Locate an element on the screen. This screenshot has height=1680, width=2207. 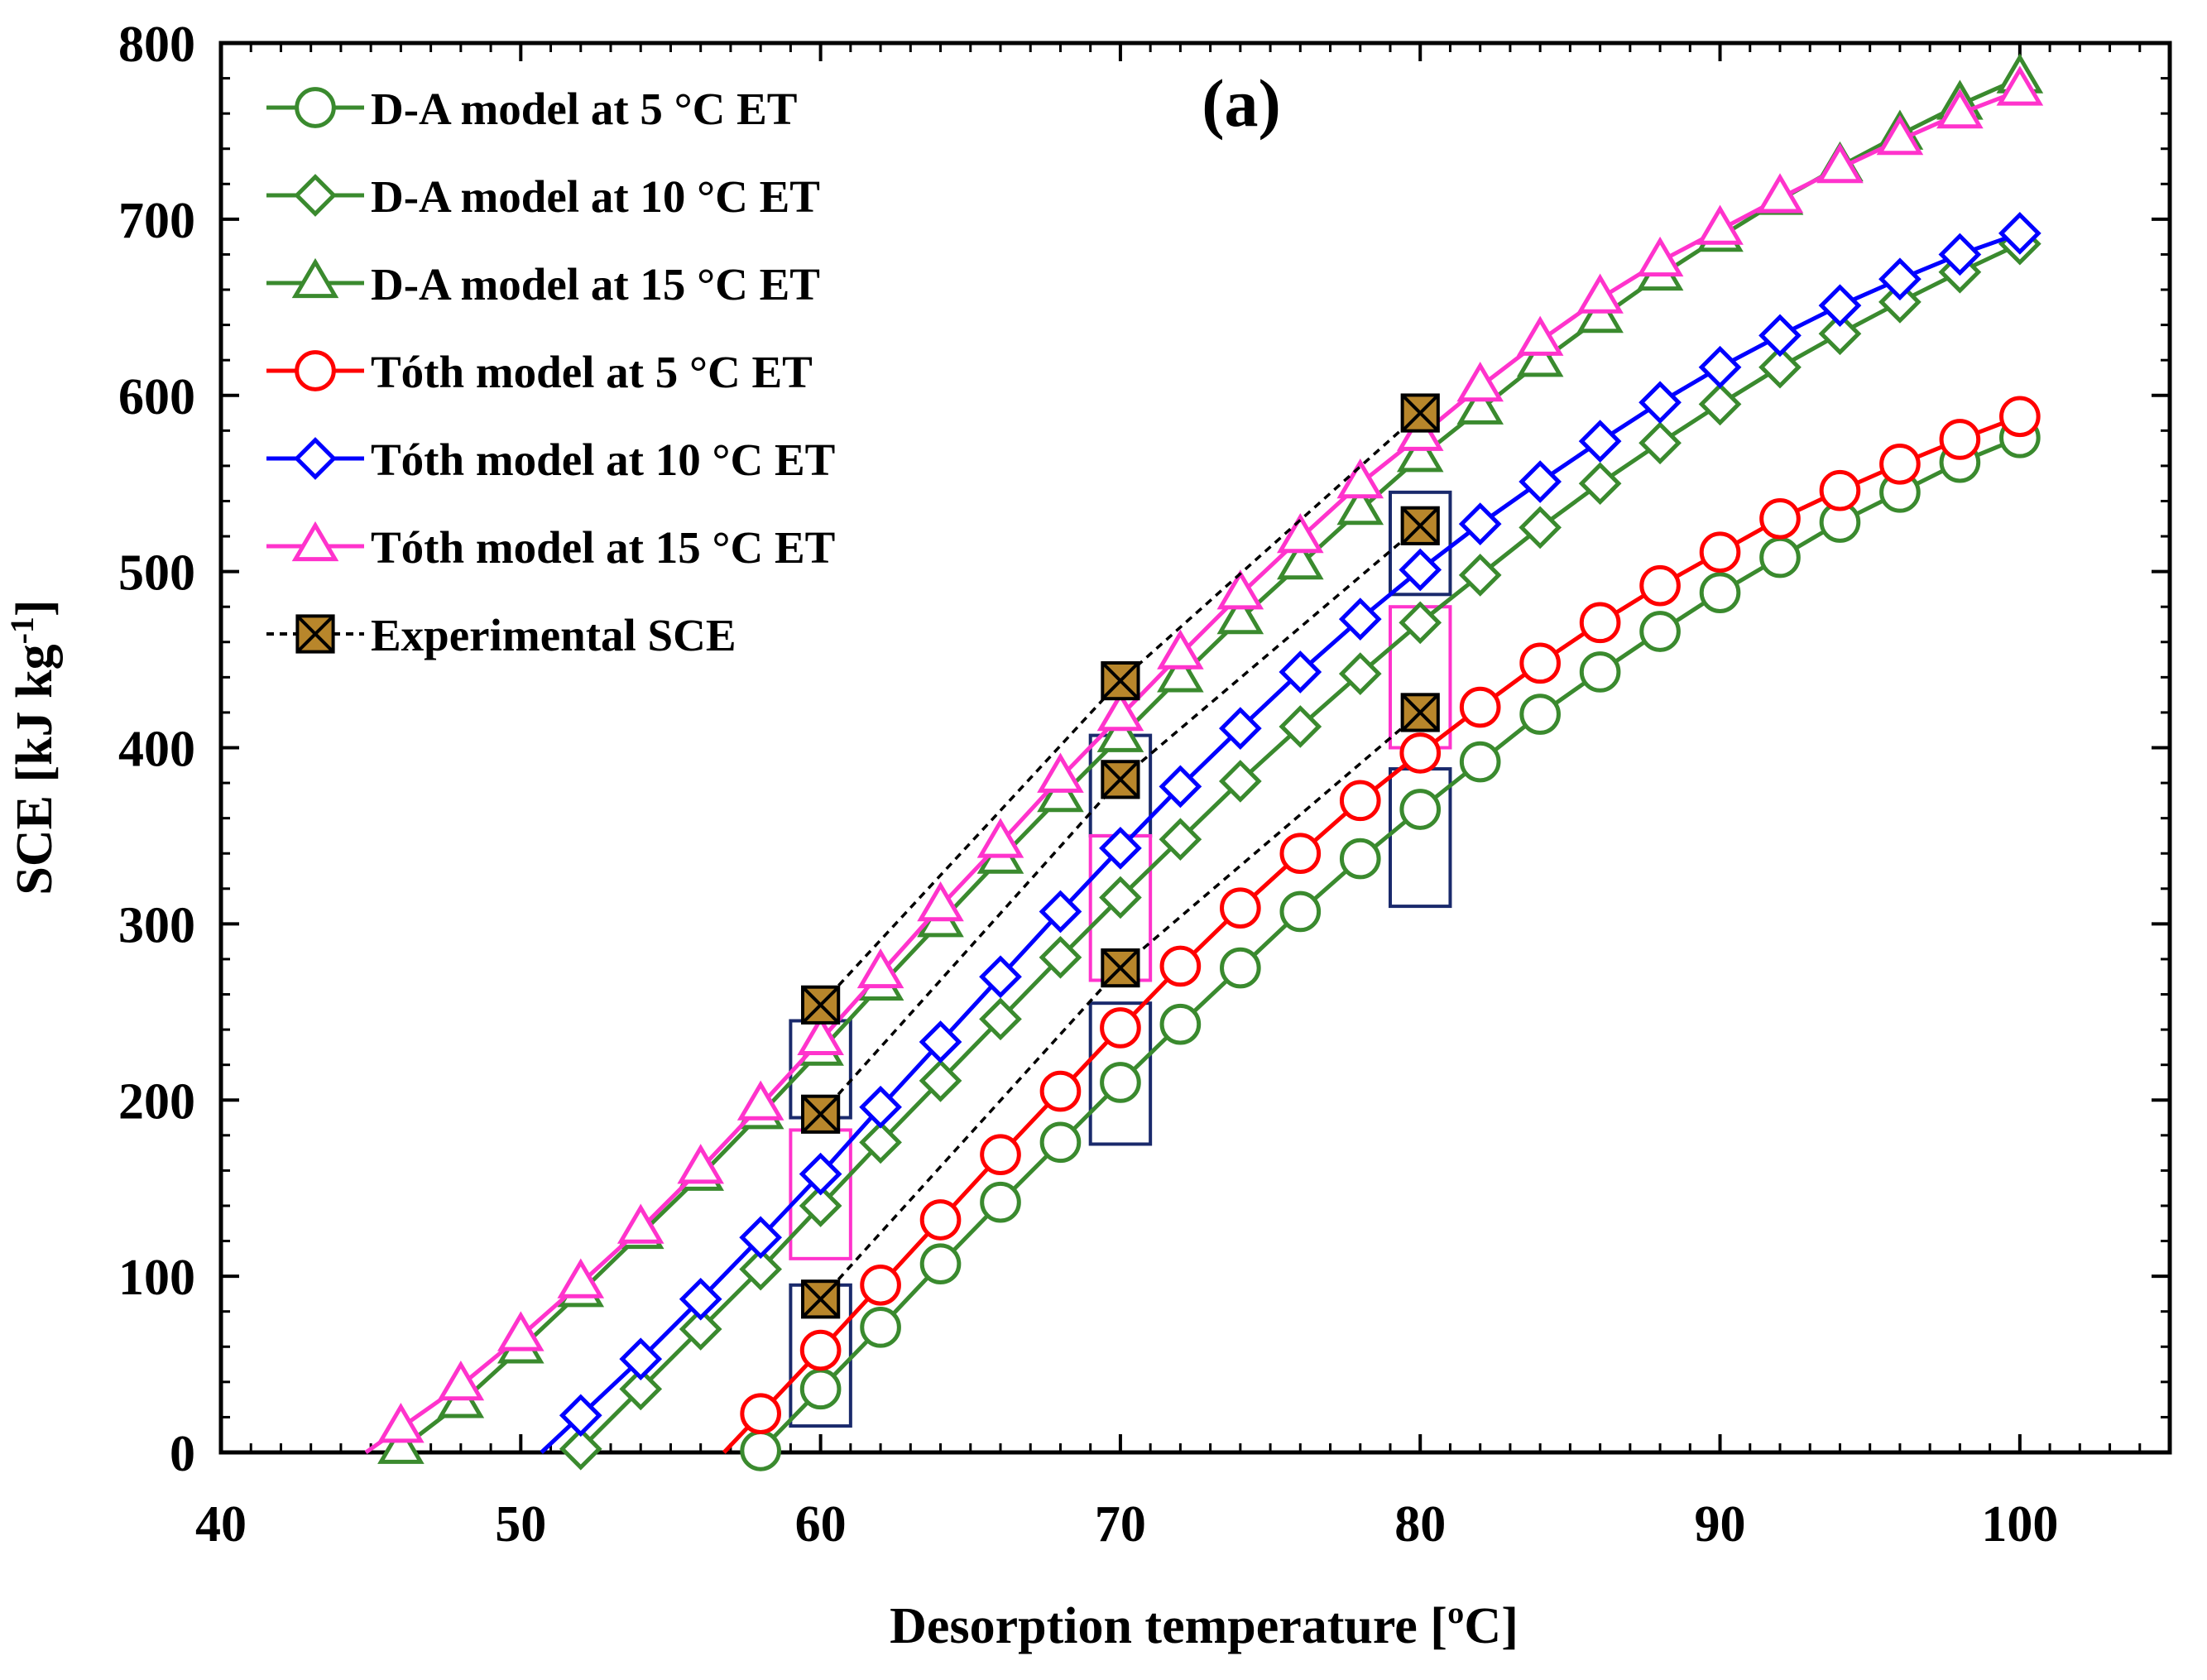
y-tick-label: 0 is located at coordinates (183, 1454).